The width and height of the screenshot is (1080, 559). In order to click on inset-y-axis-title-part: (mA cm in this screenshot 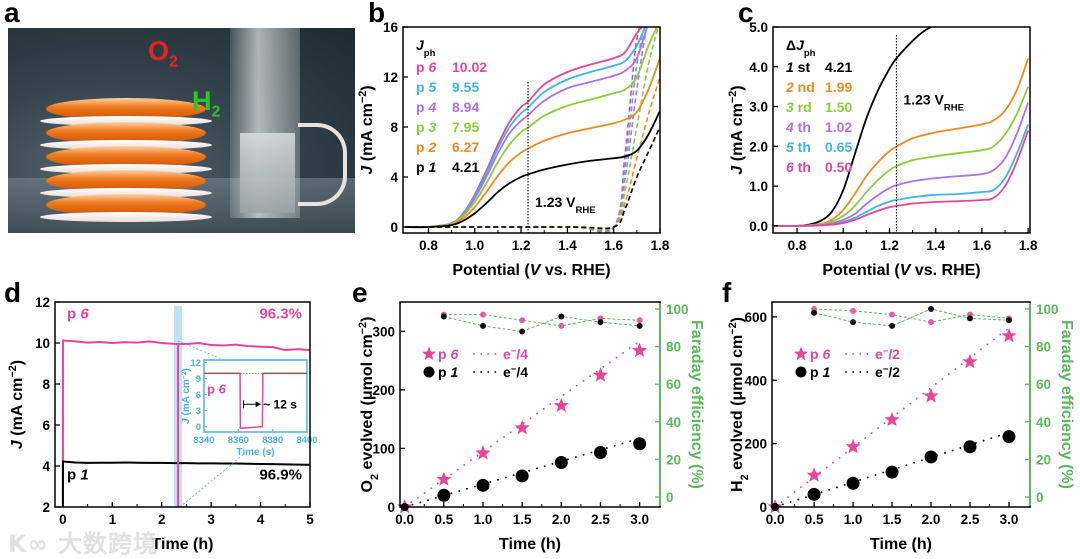, I will do `click(186, 398)`.